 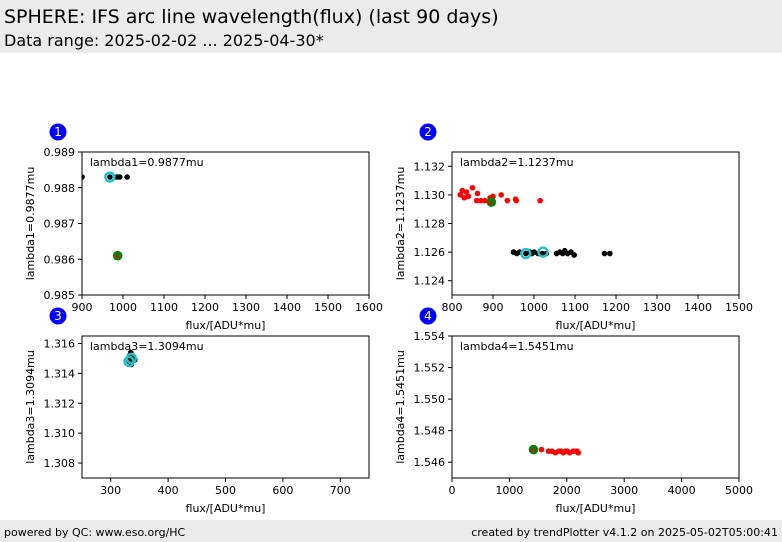 I want to click on y-tick-label: 1.316, so click(x=60, y=343).